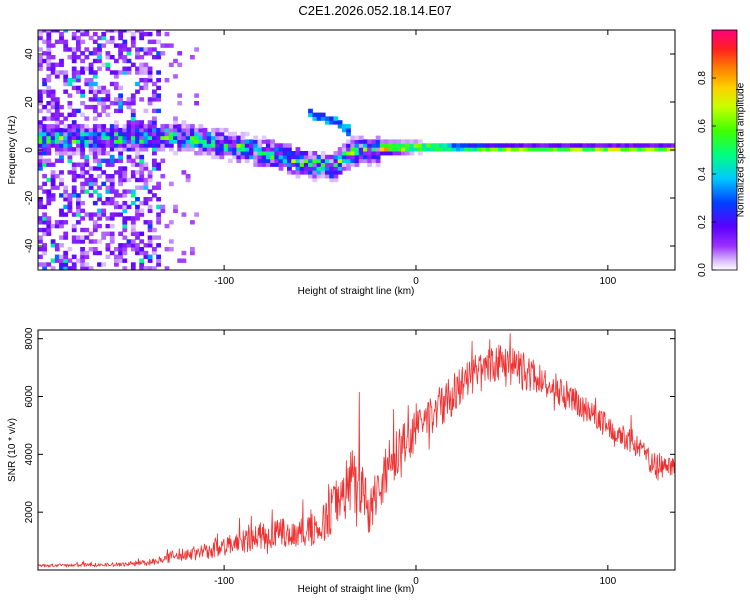 The height and width of the screenshot is (600, 750). Describe the element at coordinates (702, 270) in the screenshot. I see `colorbar-tick-label: 0.0` at that location.